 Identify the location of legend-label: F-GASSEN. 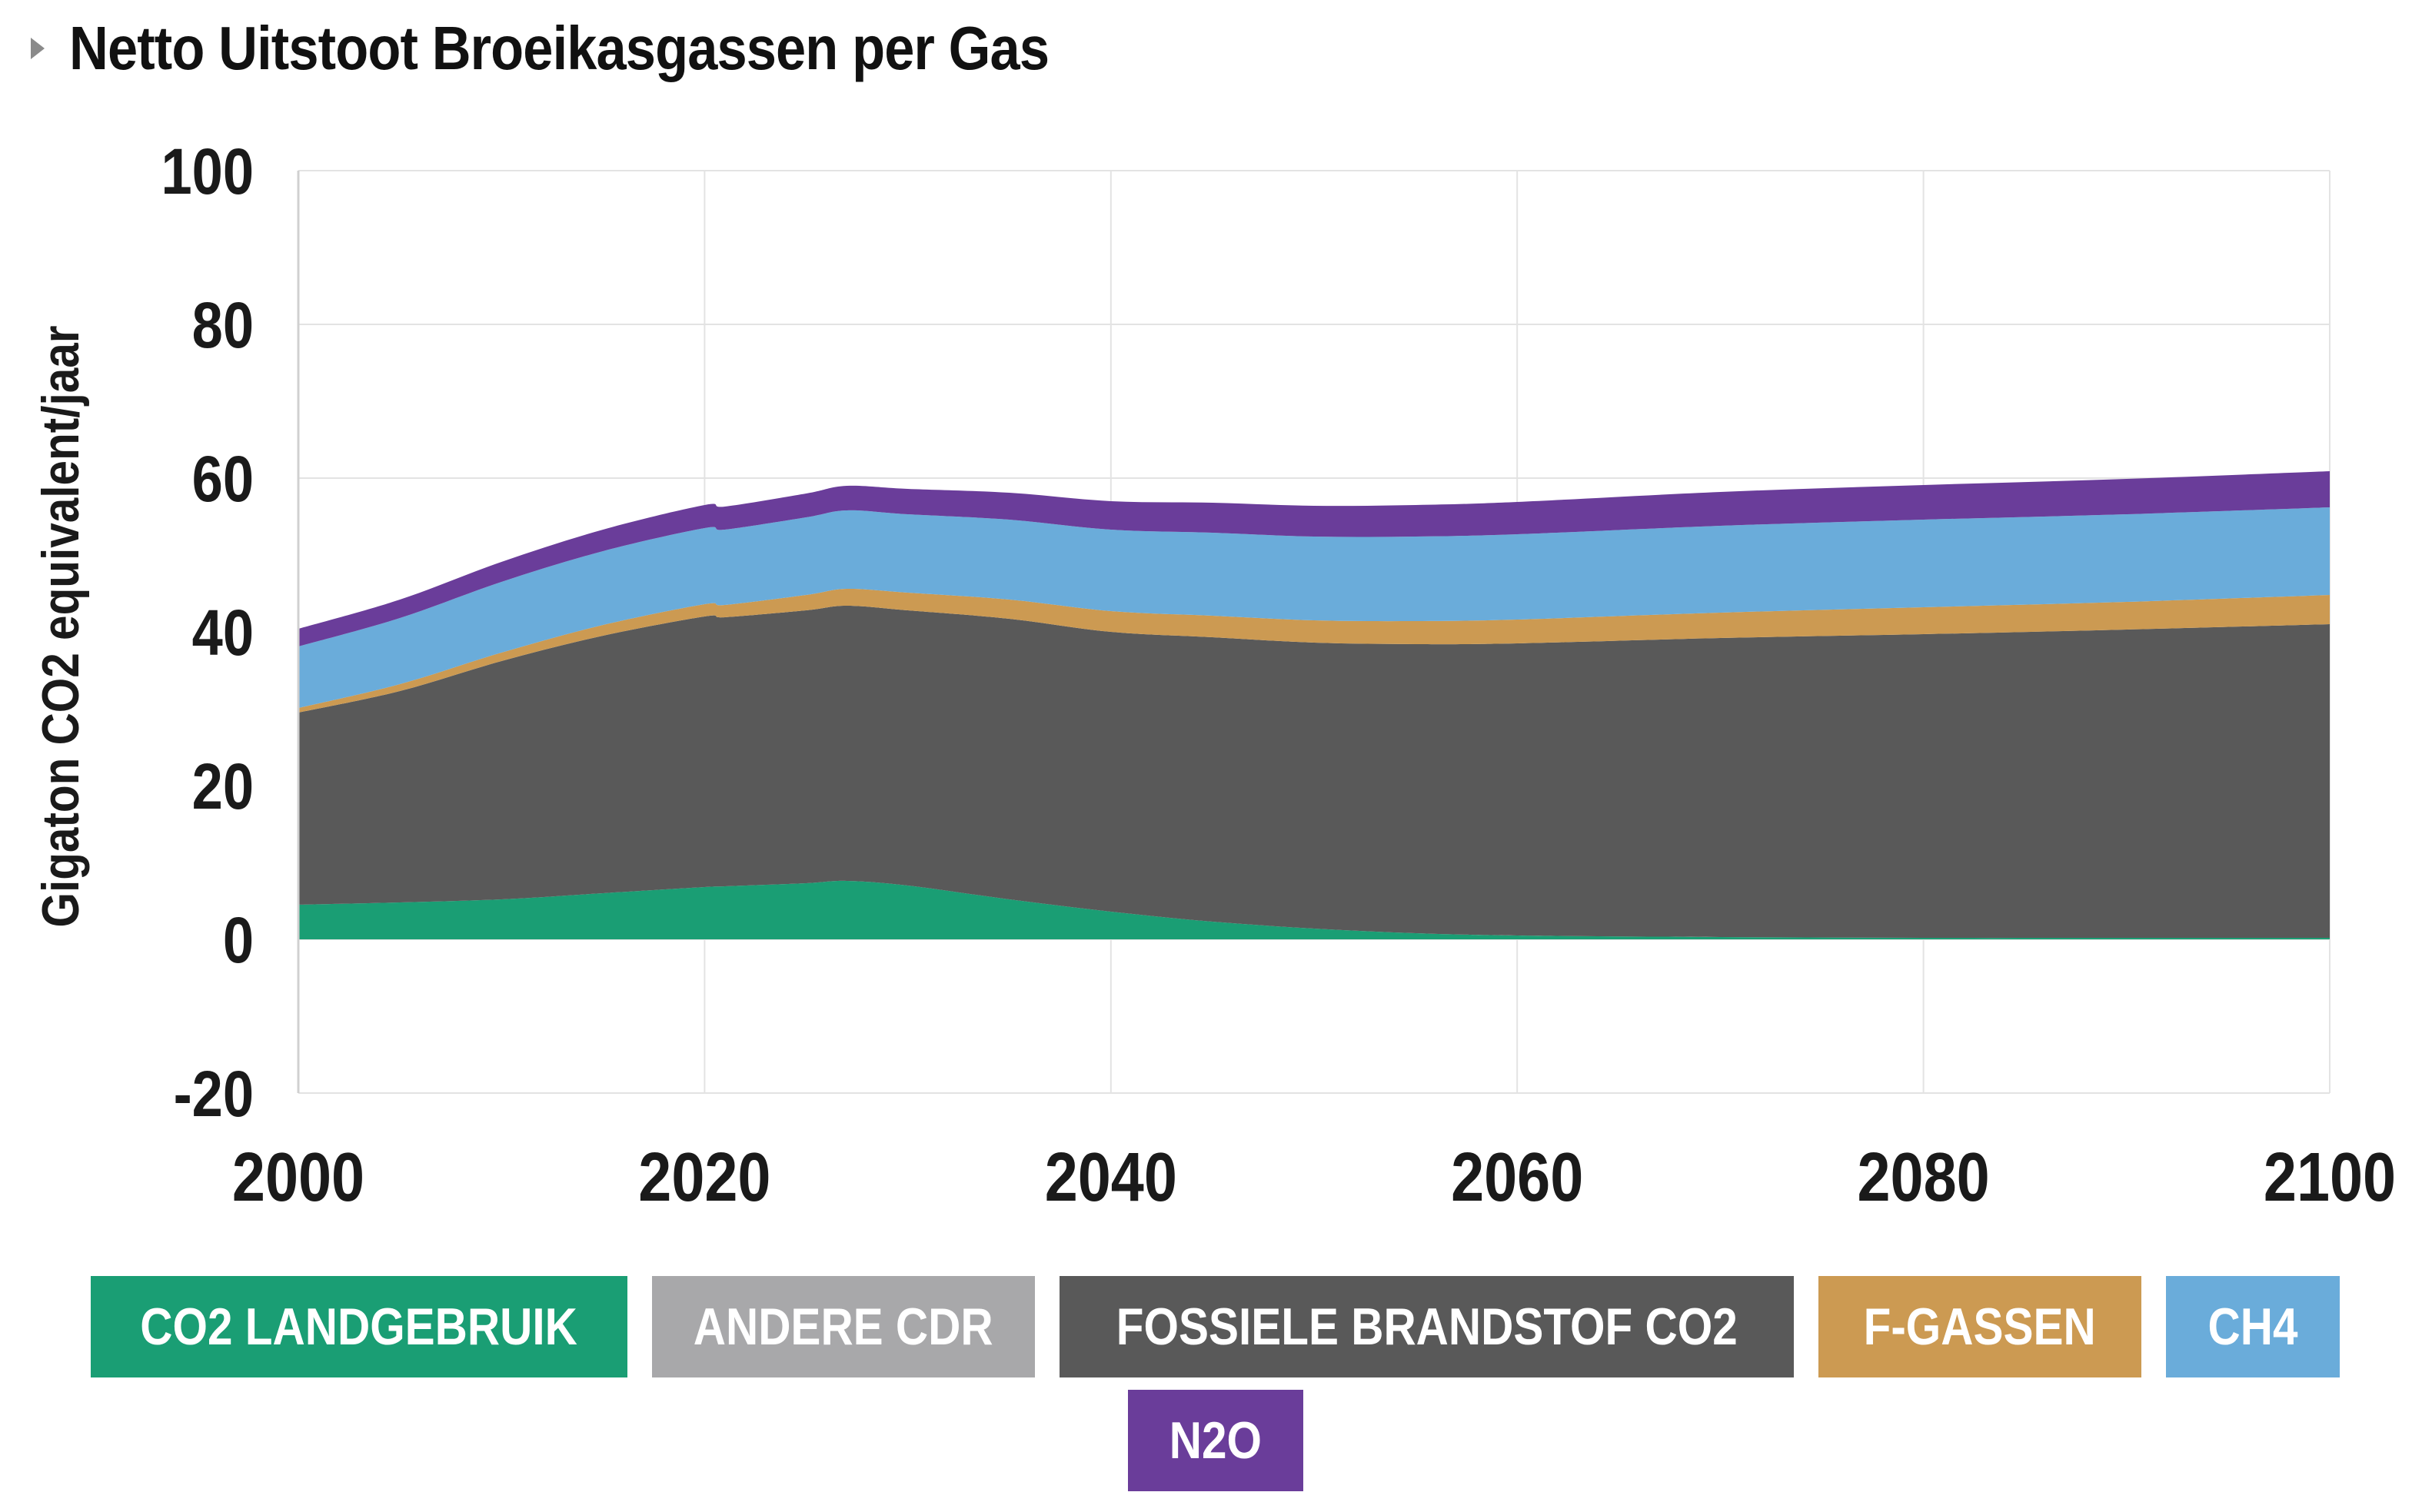
(1980, 1327).